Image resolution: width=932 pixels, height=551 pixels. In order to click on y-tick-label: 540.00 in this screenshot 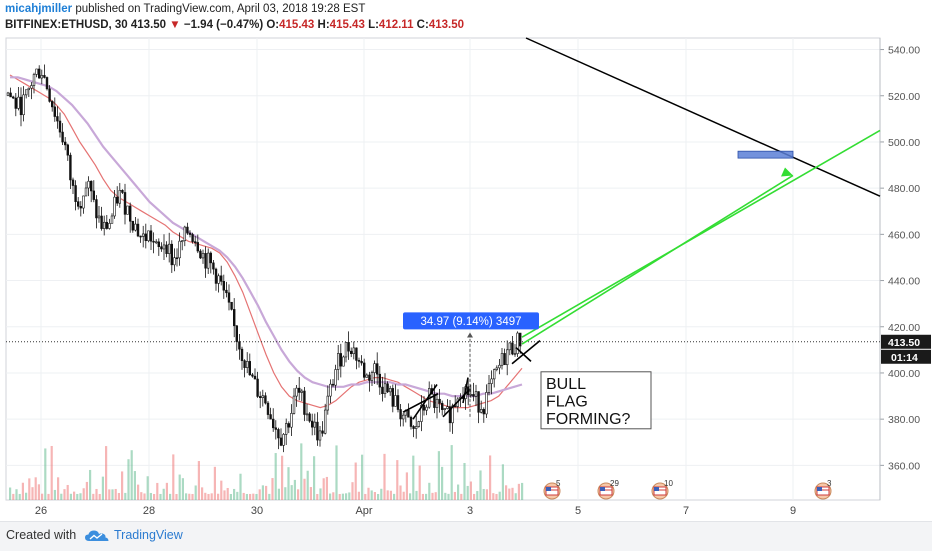, I will do `click(904, 51)`.